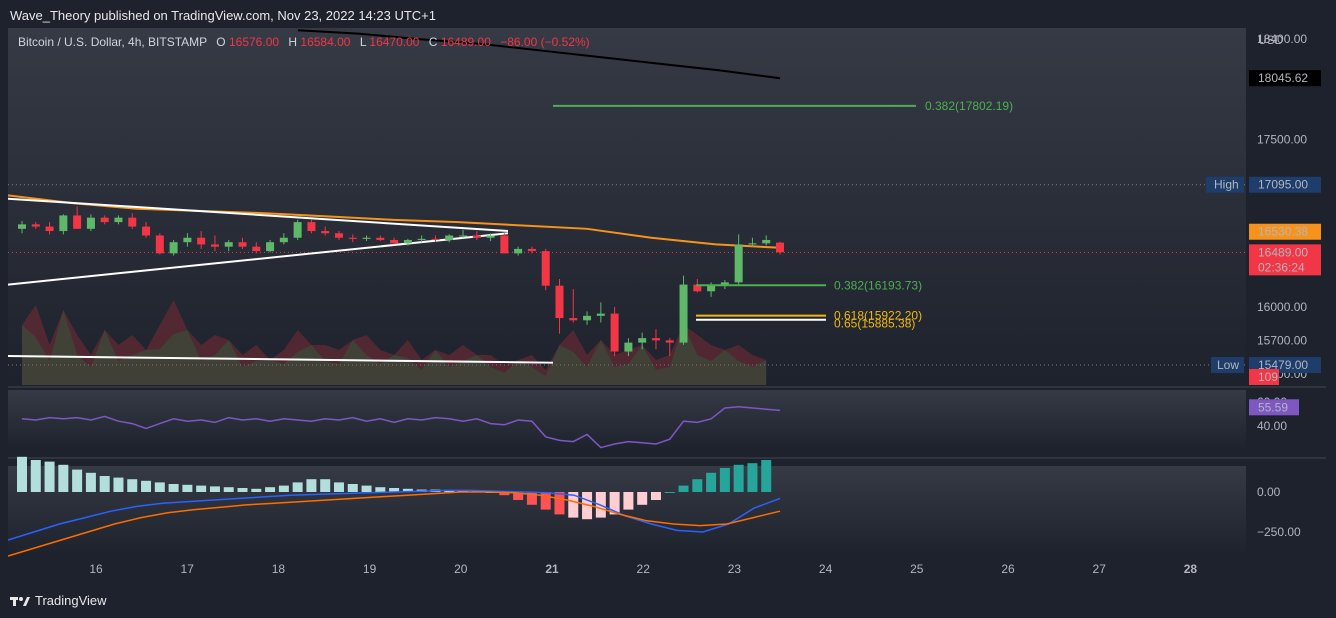 This screenshot has width=1336, height=618. I want to click on low-price-tag: 15479.00, so click(1283, 365).